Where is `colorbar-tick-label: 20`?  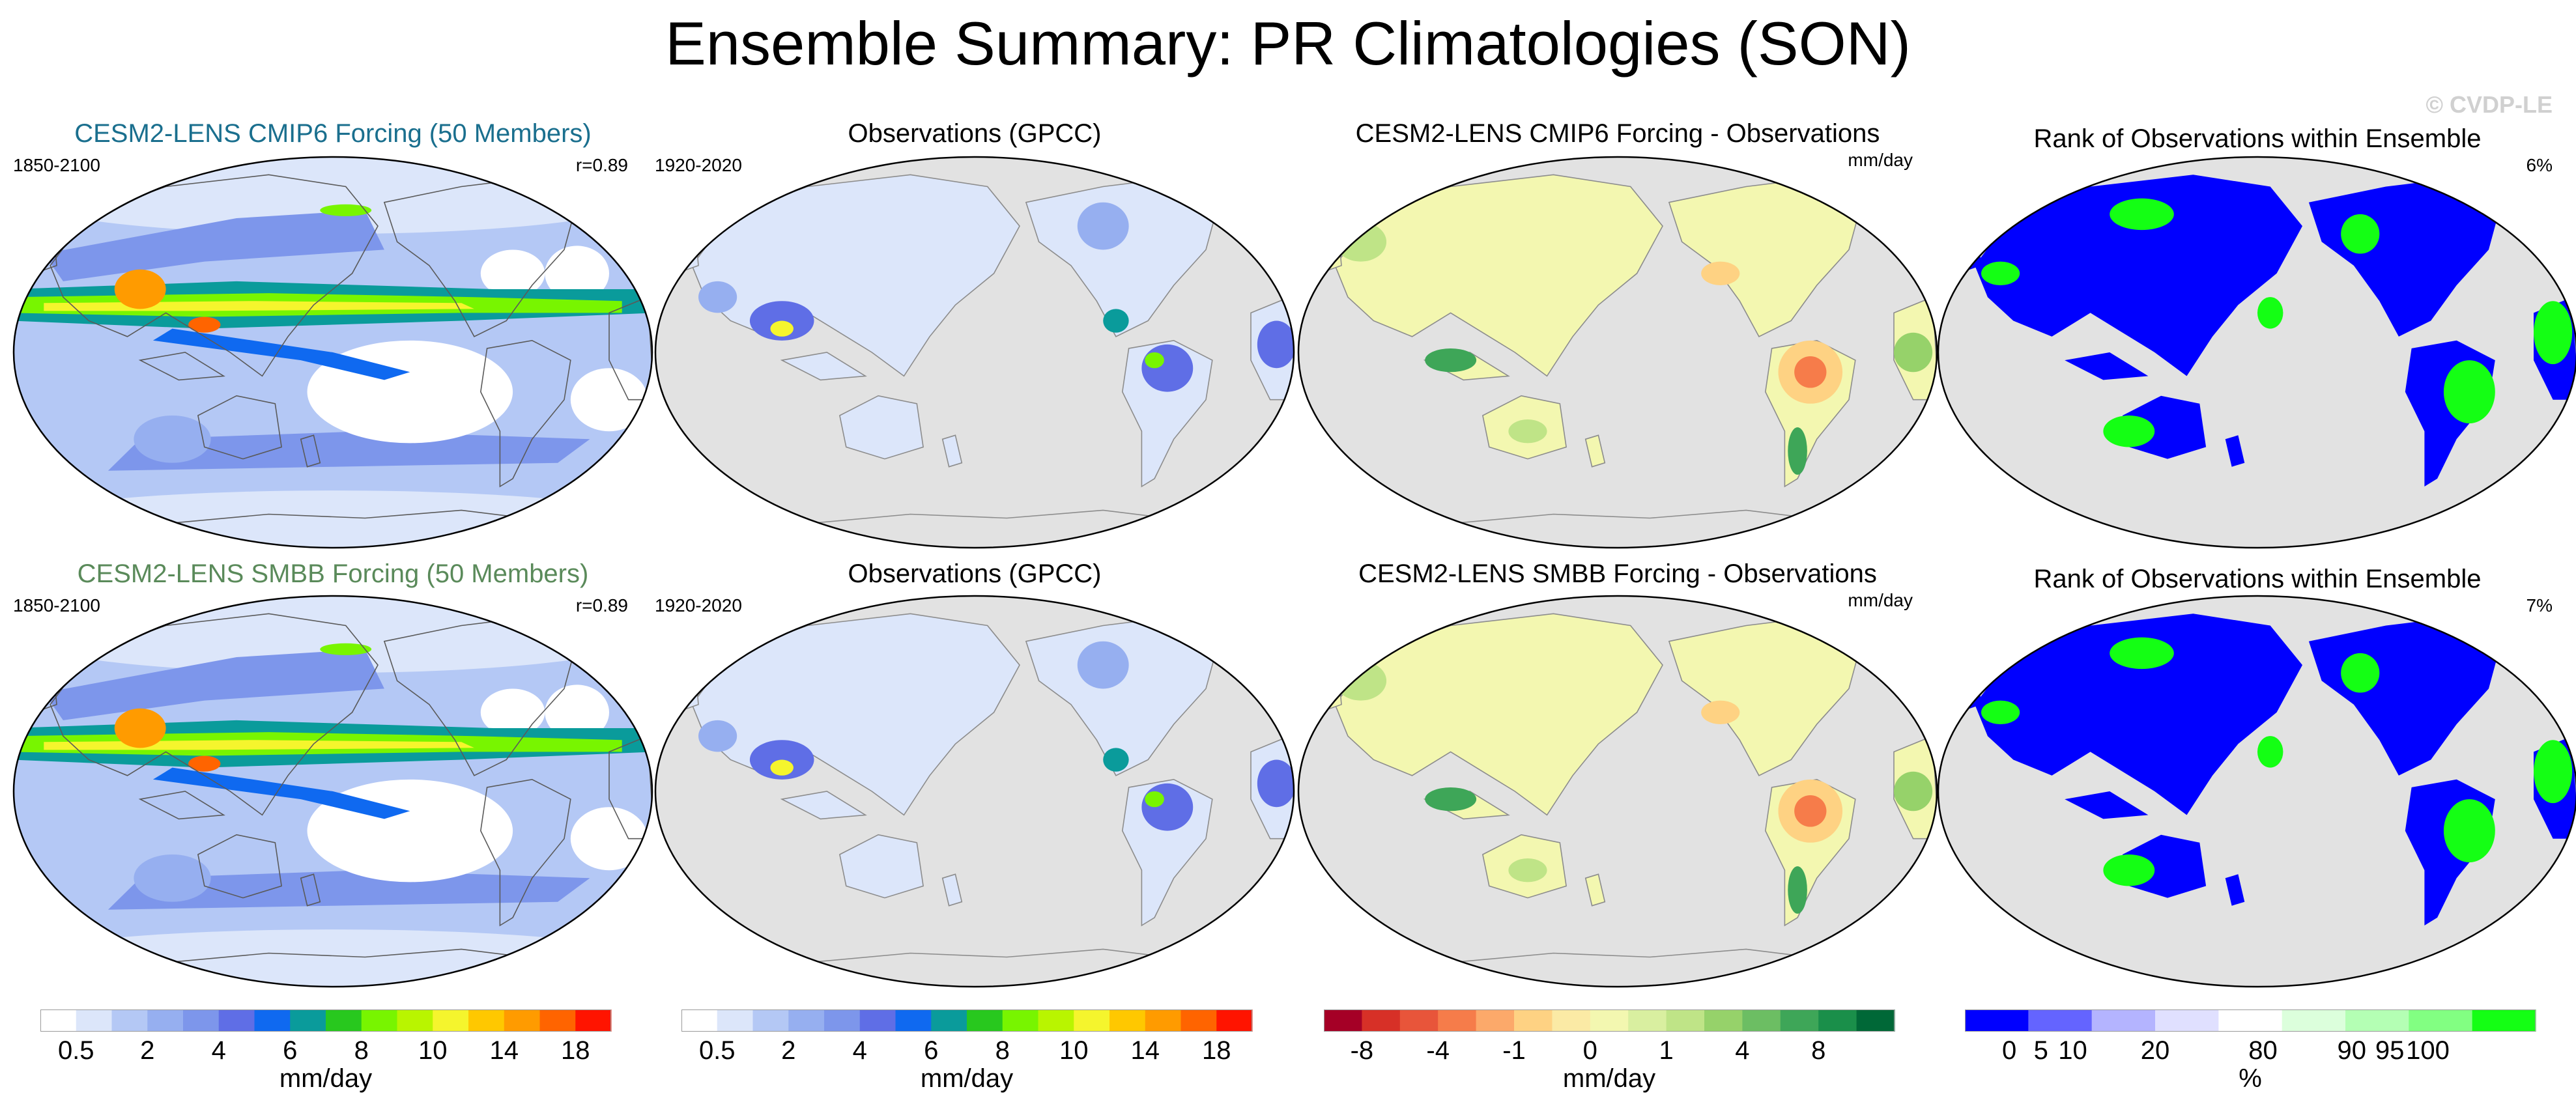 colorbar-tick-label: 20 is located at coordinates (2156, 1050).